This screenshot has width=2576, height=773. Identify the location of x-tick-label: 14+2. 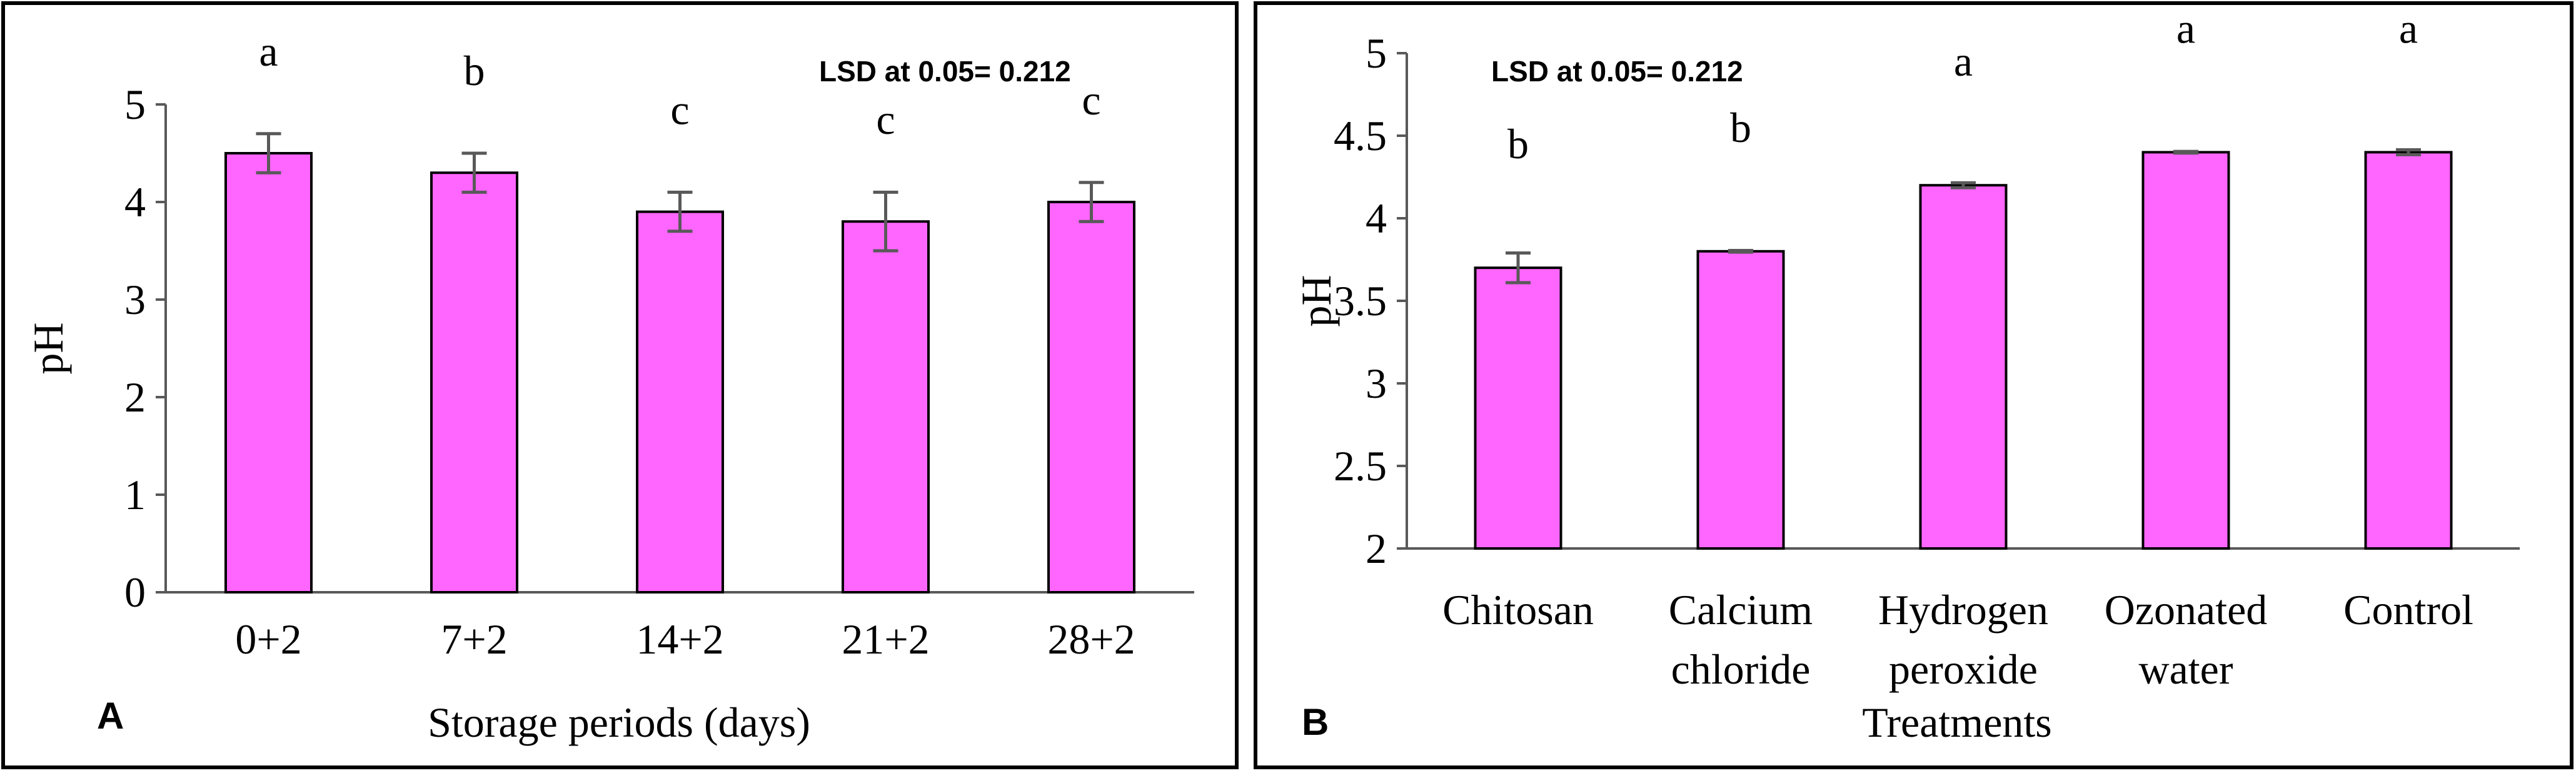
(679, 639).